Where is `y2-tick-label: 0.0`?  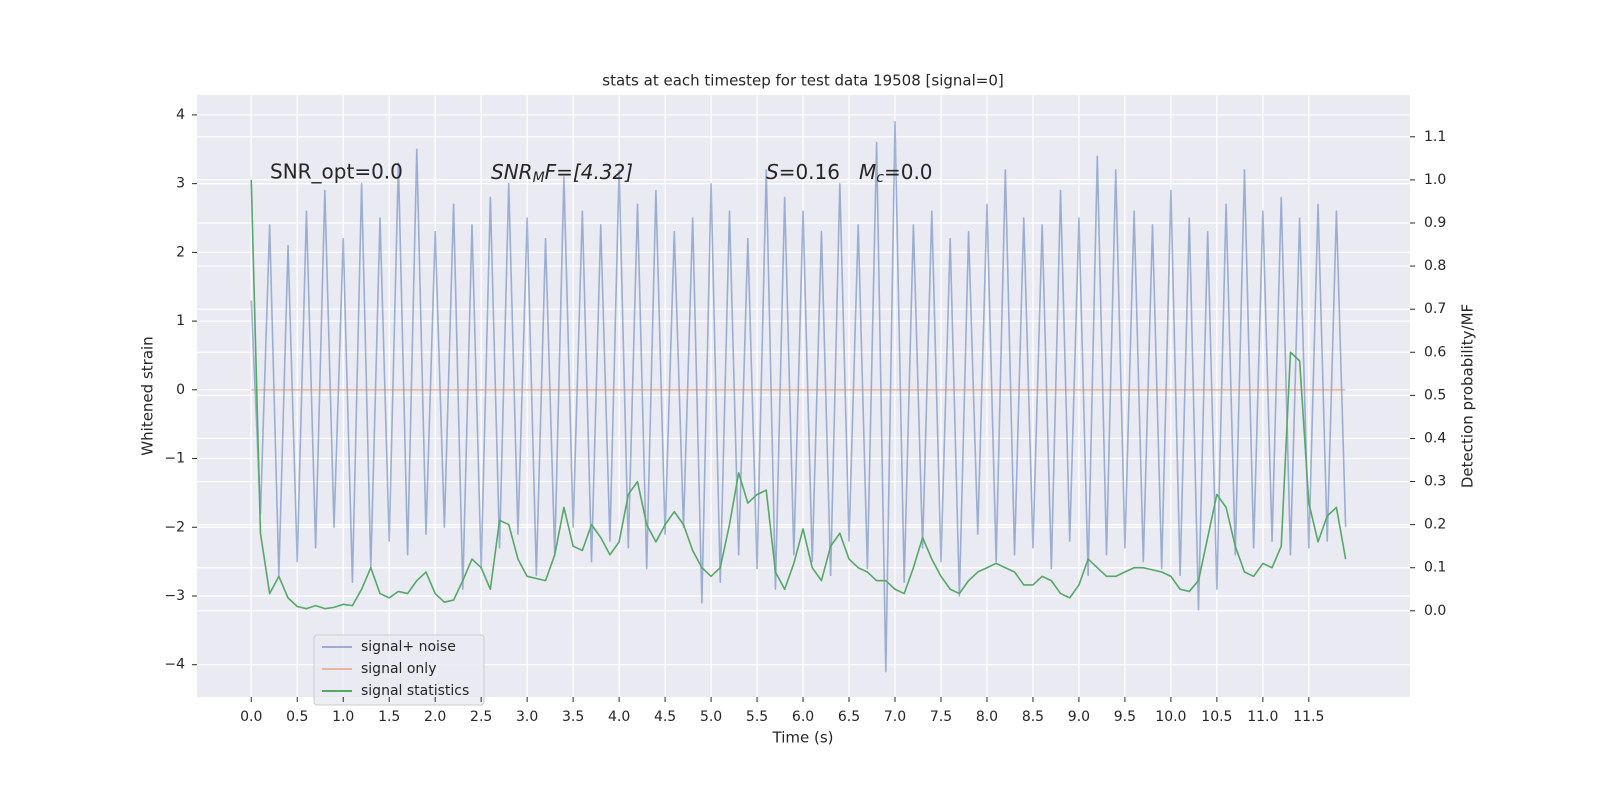
y2-tick-label: 0.0 is located at coordinates (1435, 611).